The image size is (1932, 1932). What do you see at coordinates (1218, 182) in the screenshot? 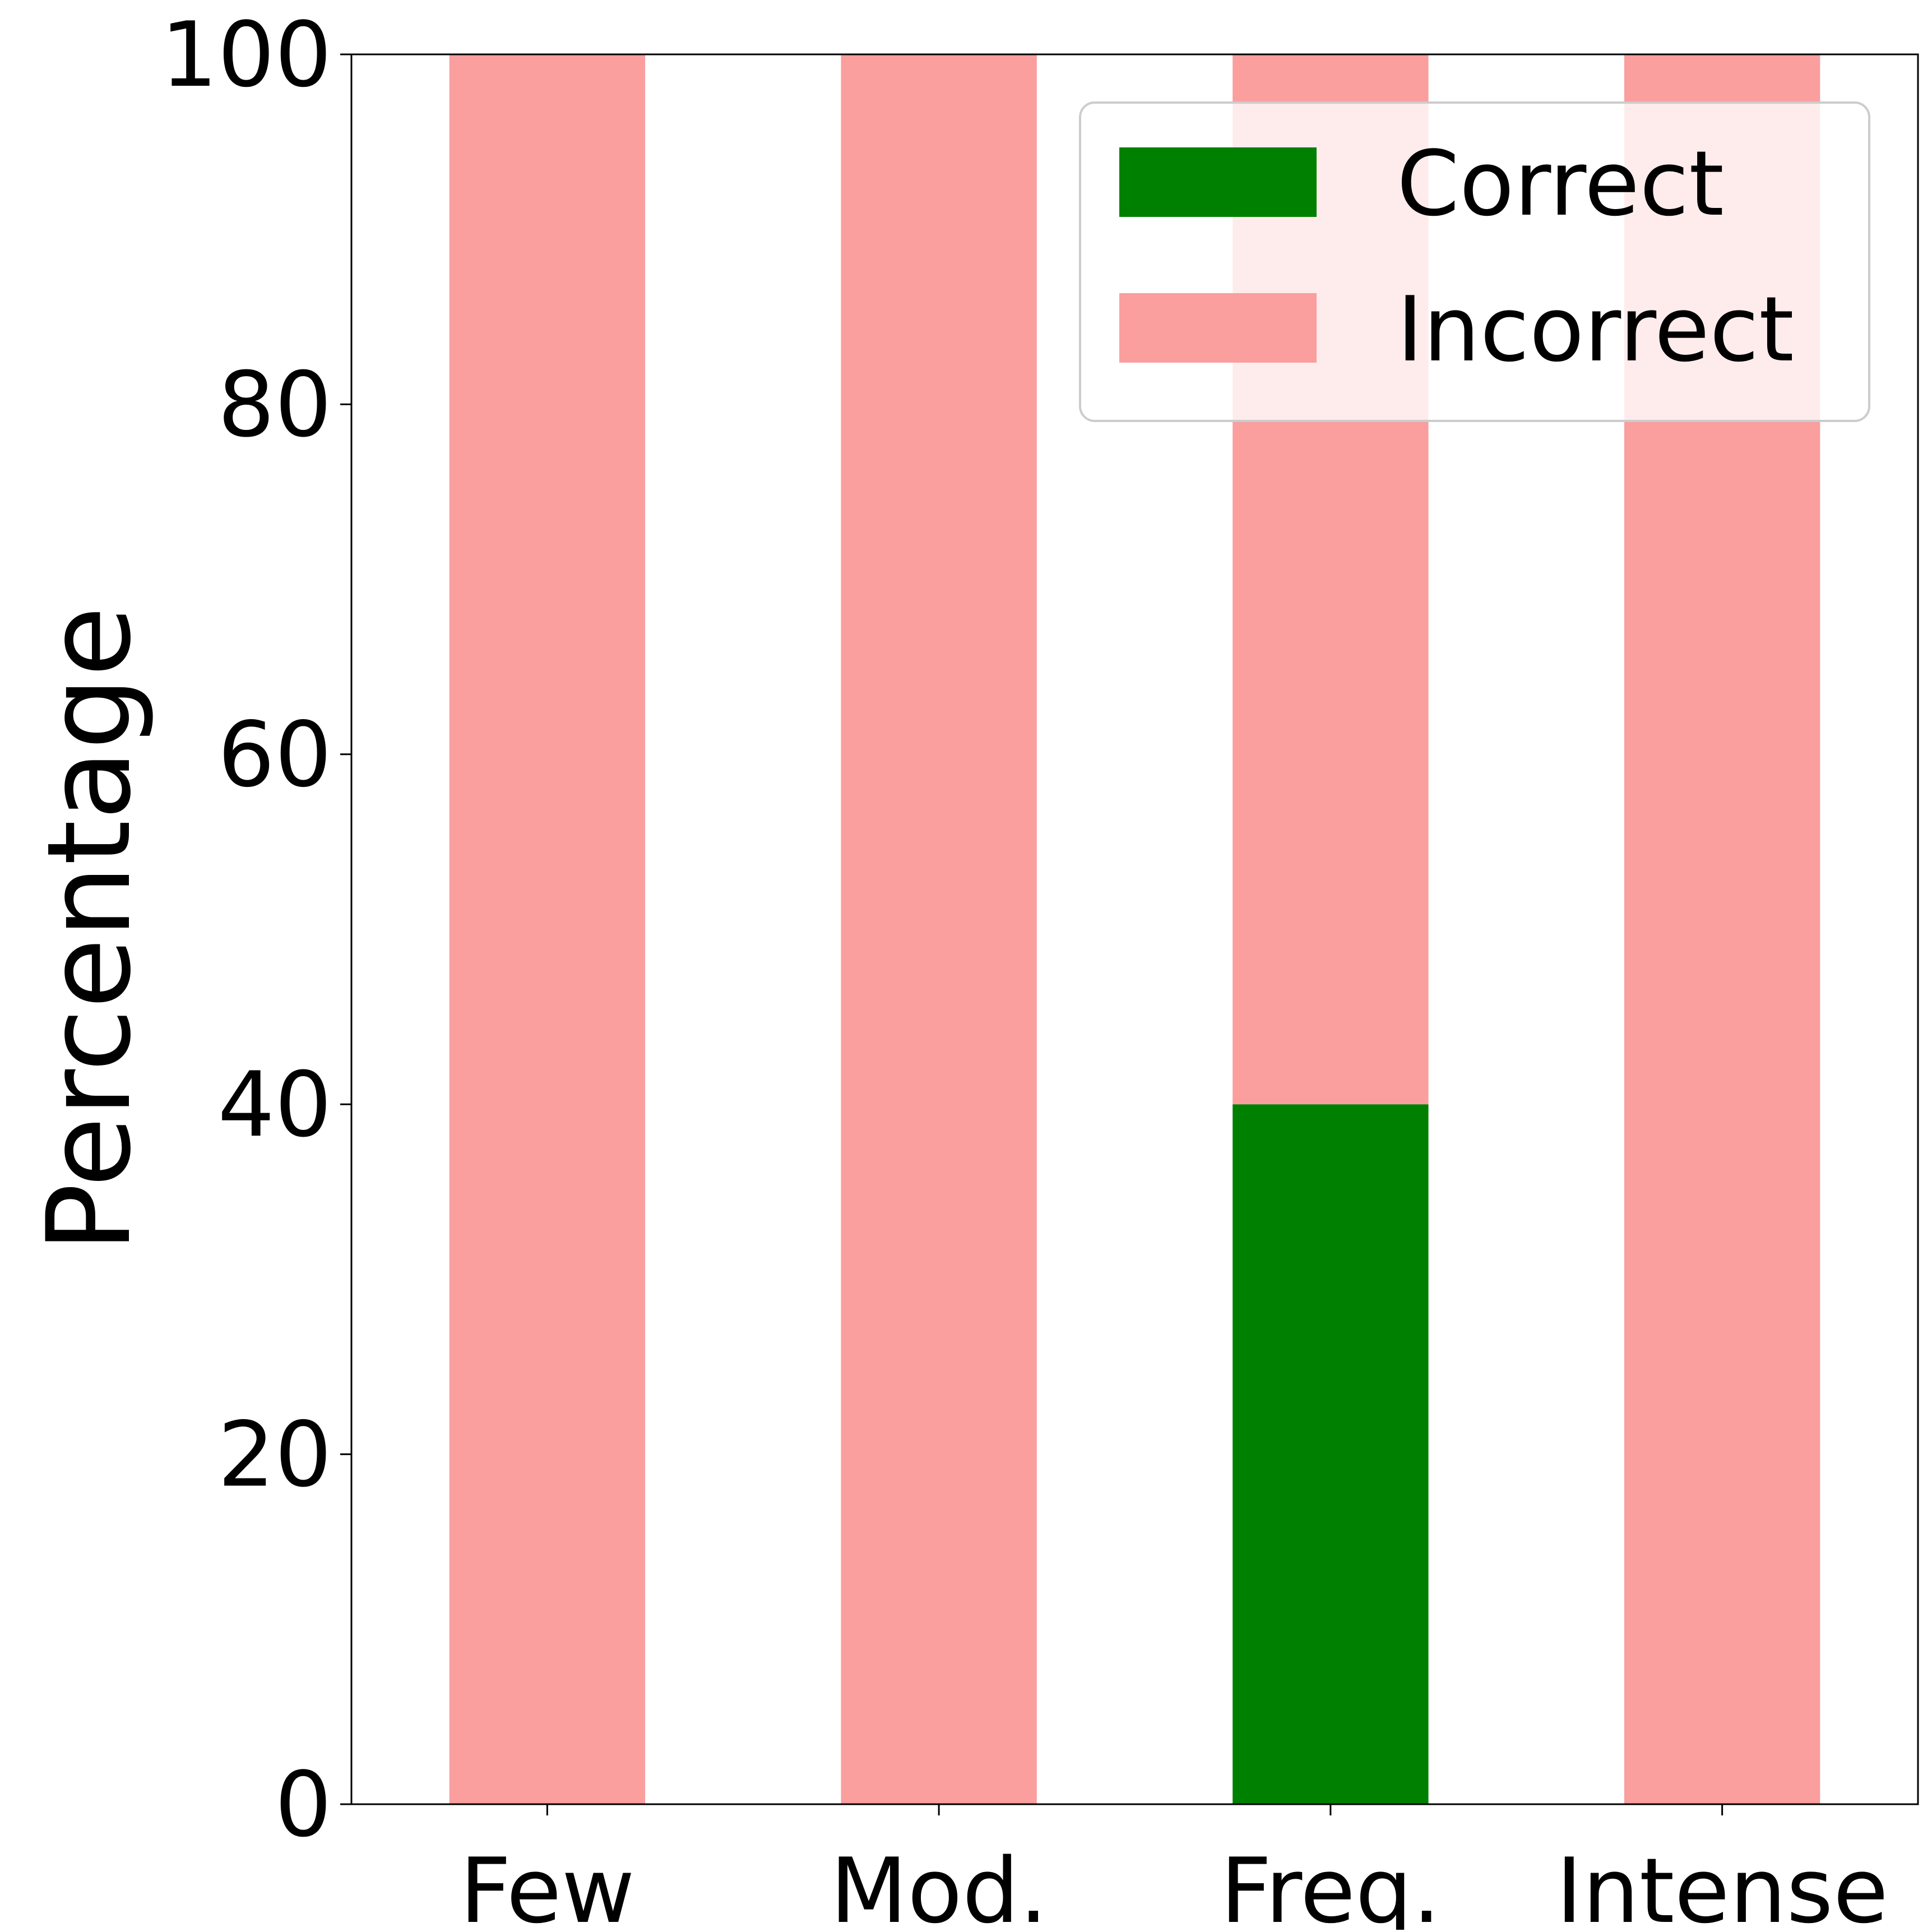
I see `legend-swatch-correct` at bounding box center [1218, 182].